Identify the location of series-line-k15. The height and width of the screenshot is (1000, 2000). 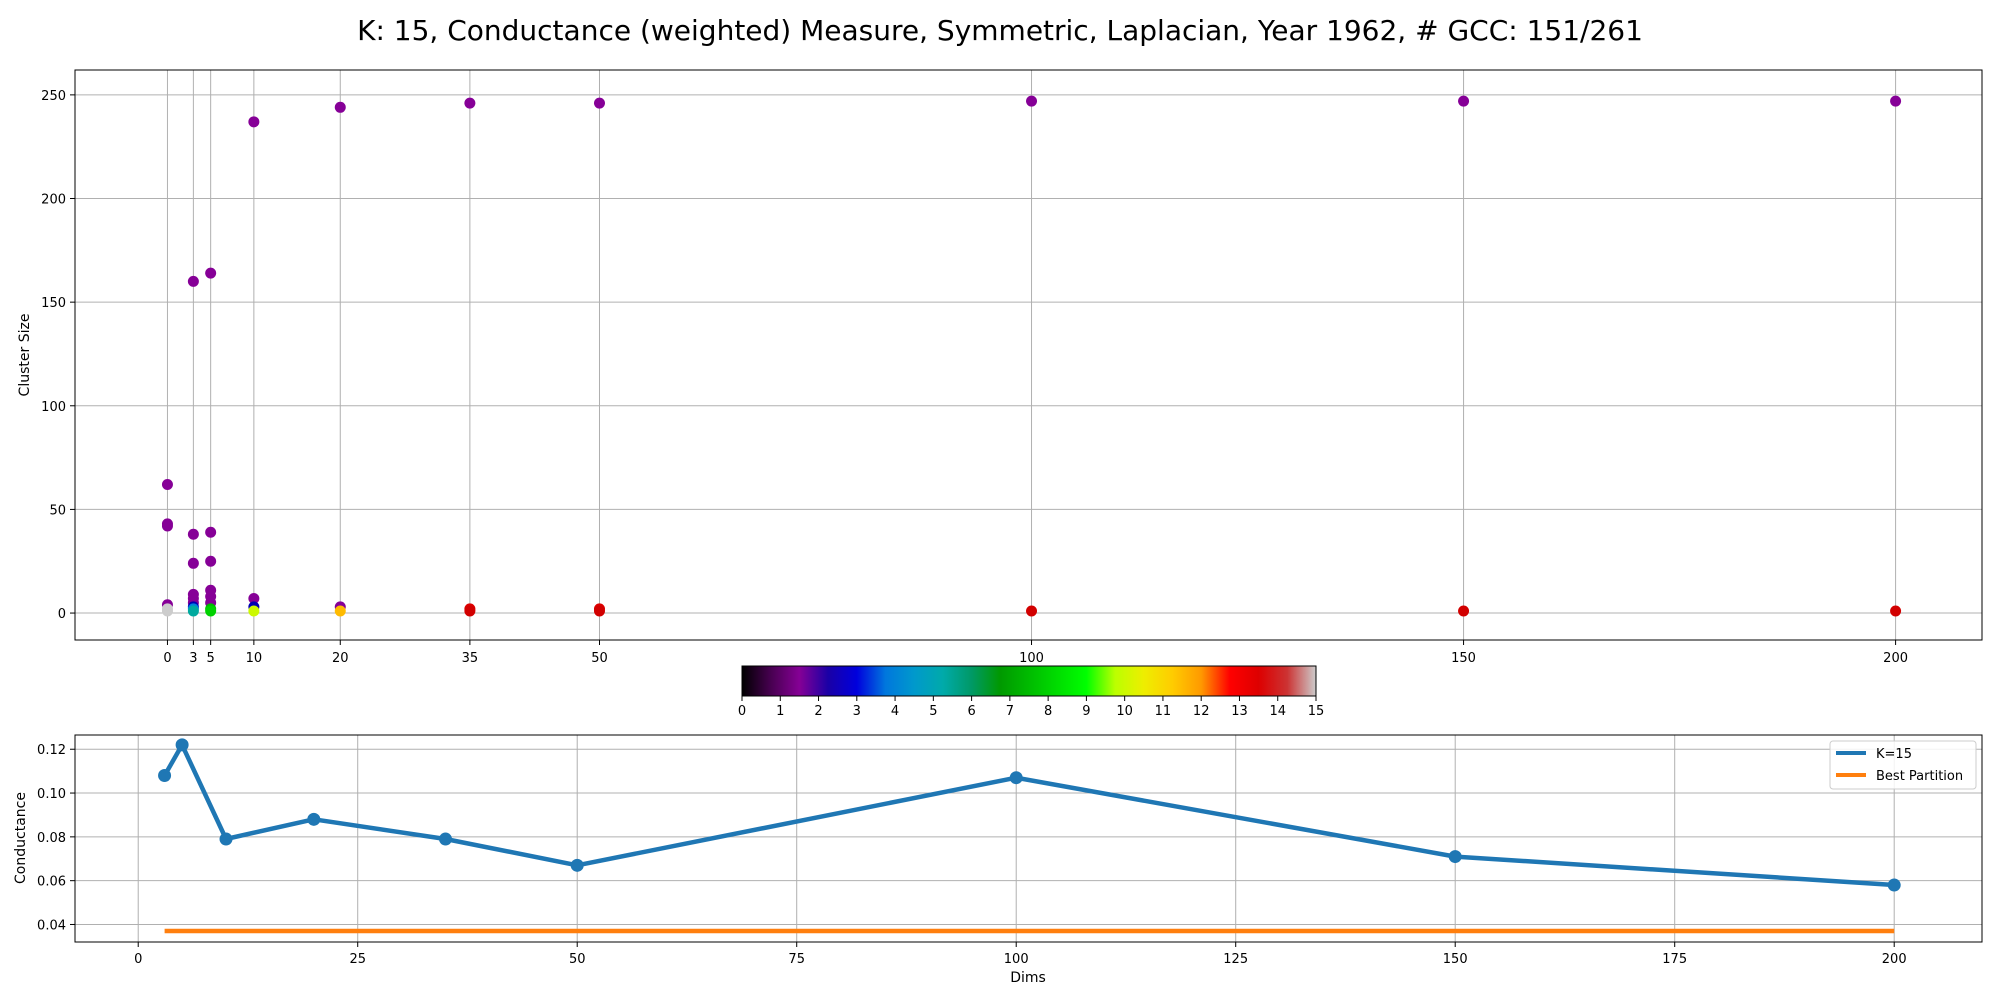
(1028, 815).